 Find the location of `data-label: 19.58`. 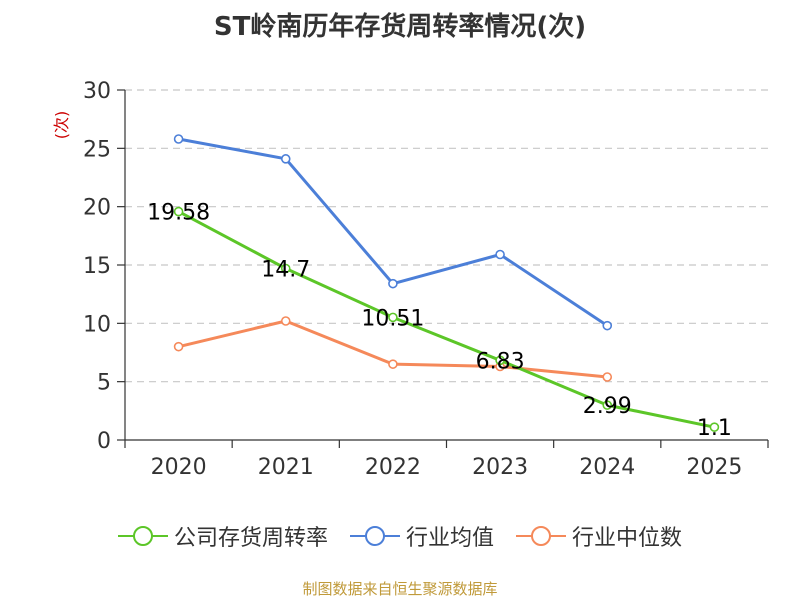

data-label: 19.58 is located at coordinates (178, 213).